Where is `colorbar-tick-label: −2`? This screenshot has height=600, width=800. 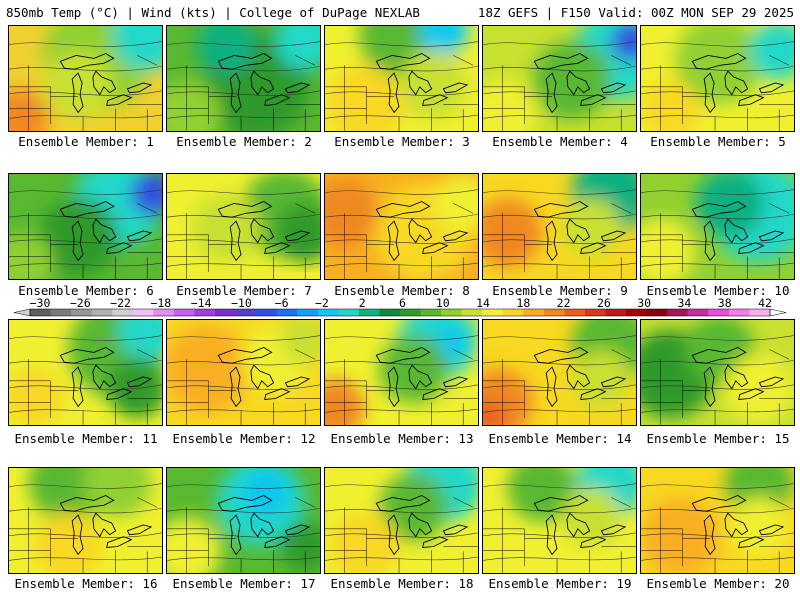 colorbar-tick-label: −2 is located at coordinates (322, 303).